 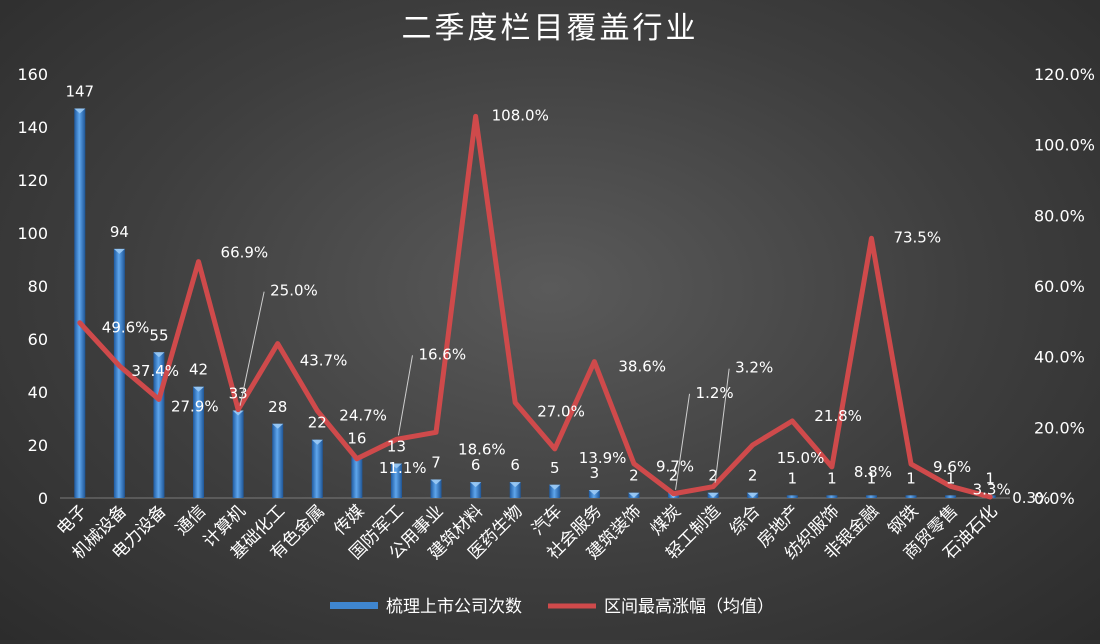 I want to click on line-value-label: 0.3%, so click(x=1031, y=498).